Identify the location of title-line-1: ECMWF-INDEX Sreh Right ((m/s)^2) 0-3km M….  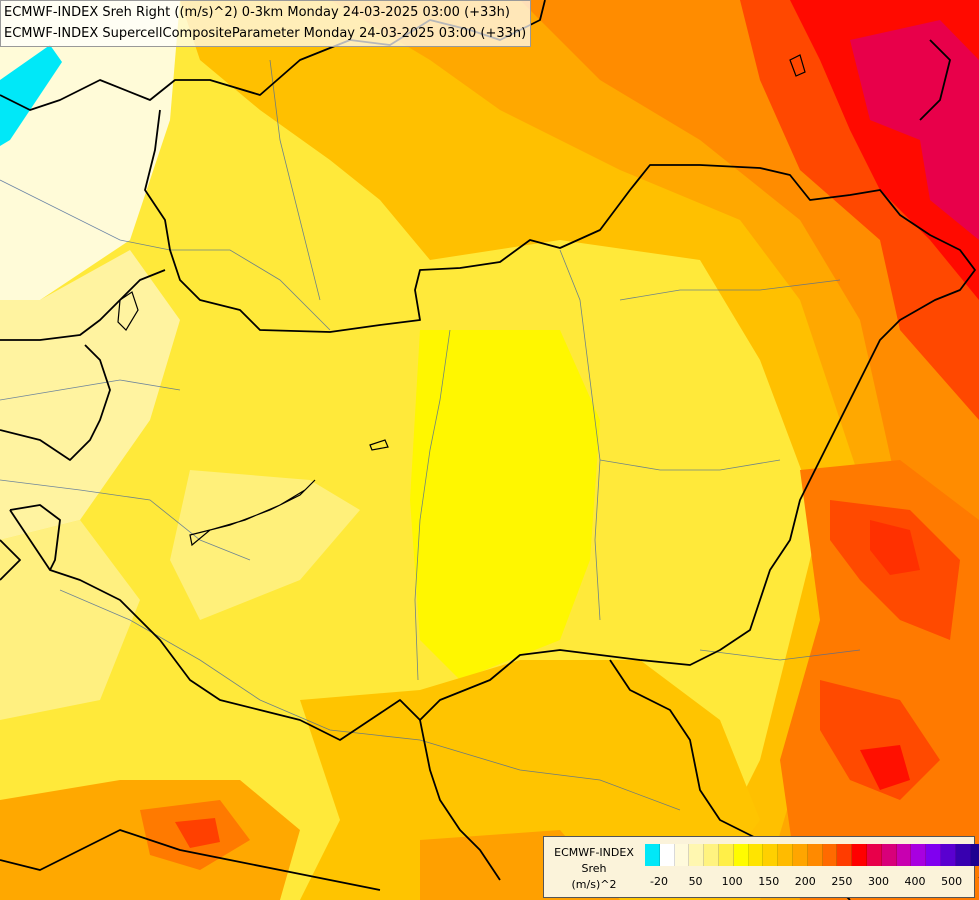
(257, 12).